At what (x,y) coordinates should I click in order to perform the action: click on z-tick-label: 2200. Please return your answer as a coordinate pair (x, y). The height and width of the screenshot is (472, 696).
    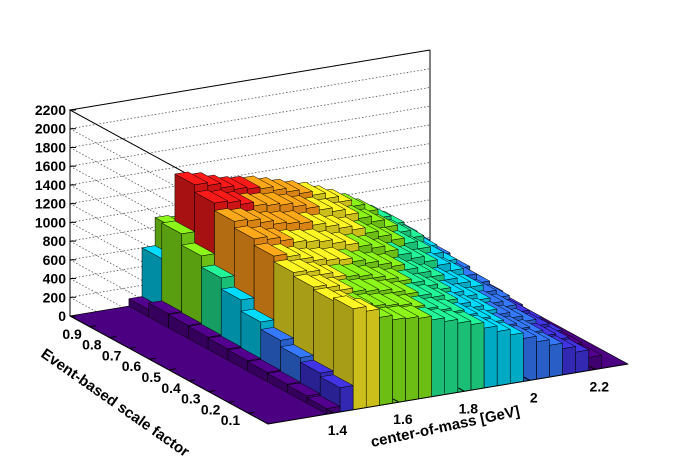
    Looking at the image, I should click on (50, 110).